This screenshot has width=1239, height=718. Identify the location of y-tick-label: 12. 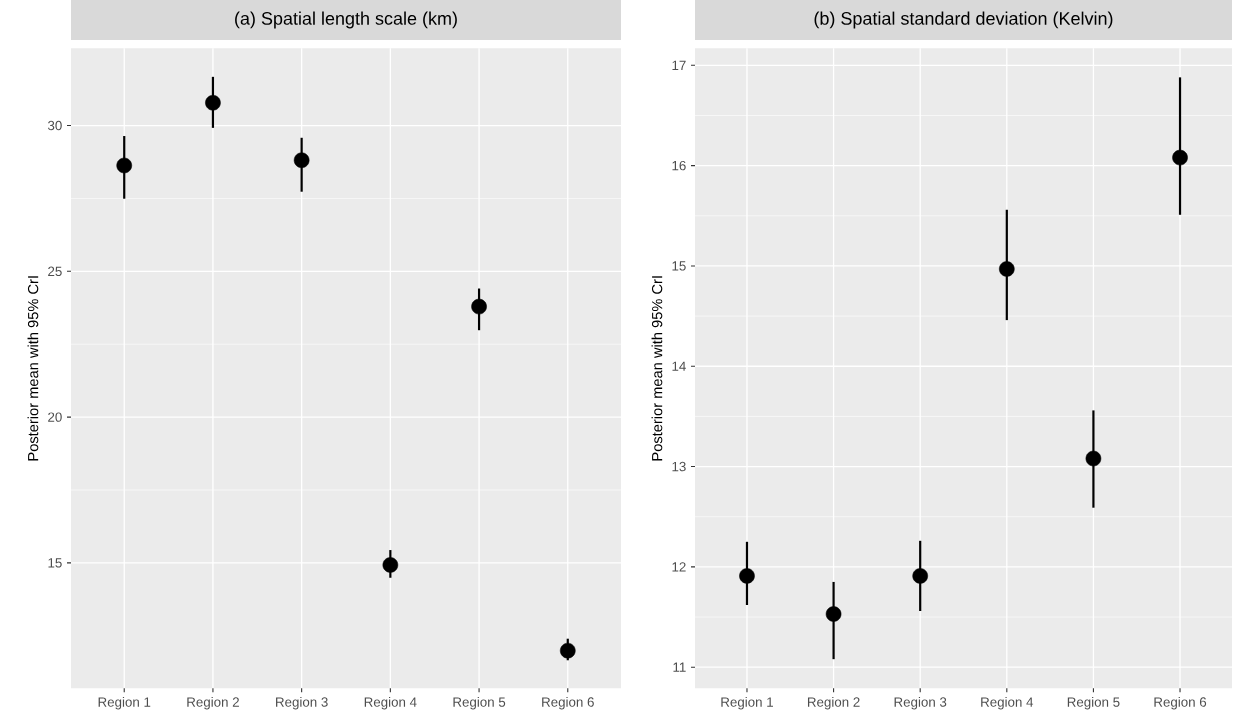
(679, 567).